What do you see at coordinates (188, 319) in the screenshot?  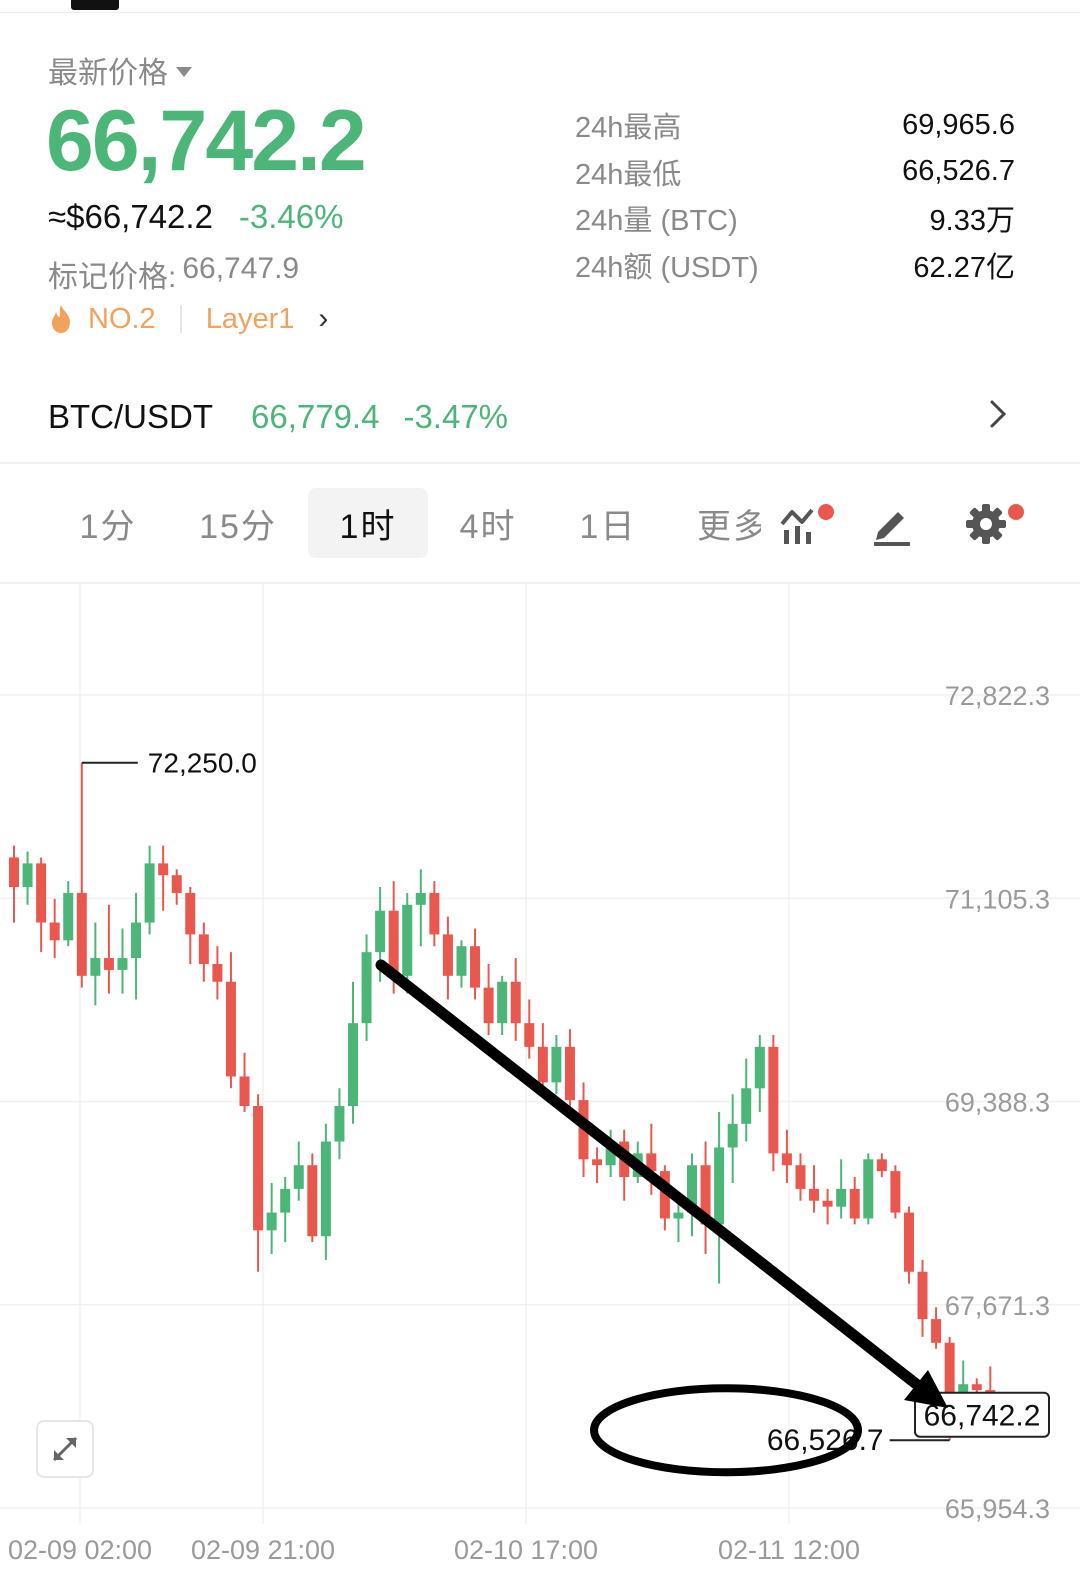 I see `tag-row: NO.2 Layer1 ›` at bounding box center [188, 319].